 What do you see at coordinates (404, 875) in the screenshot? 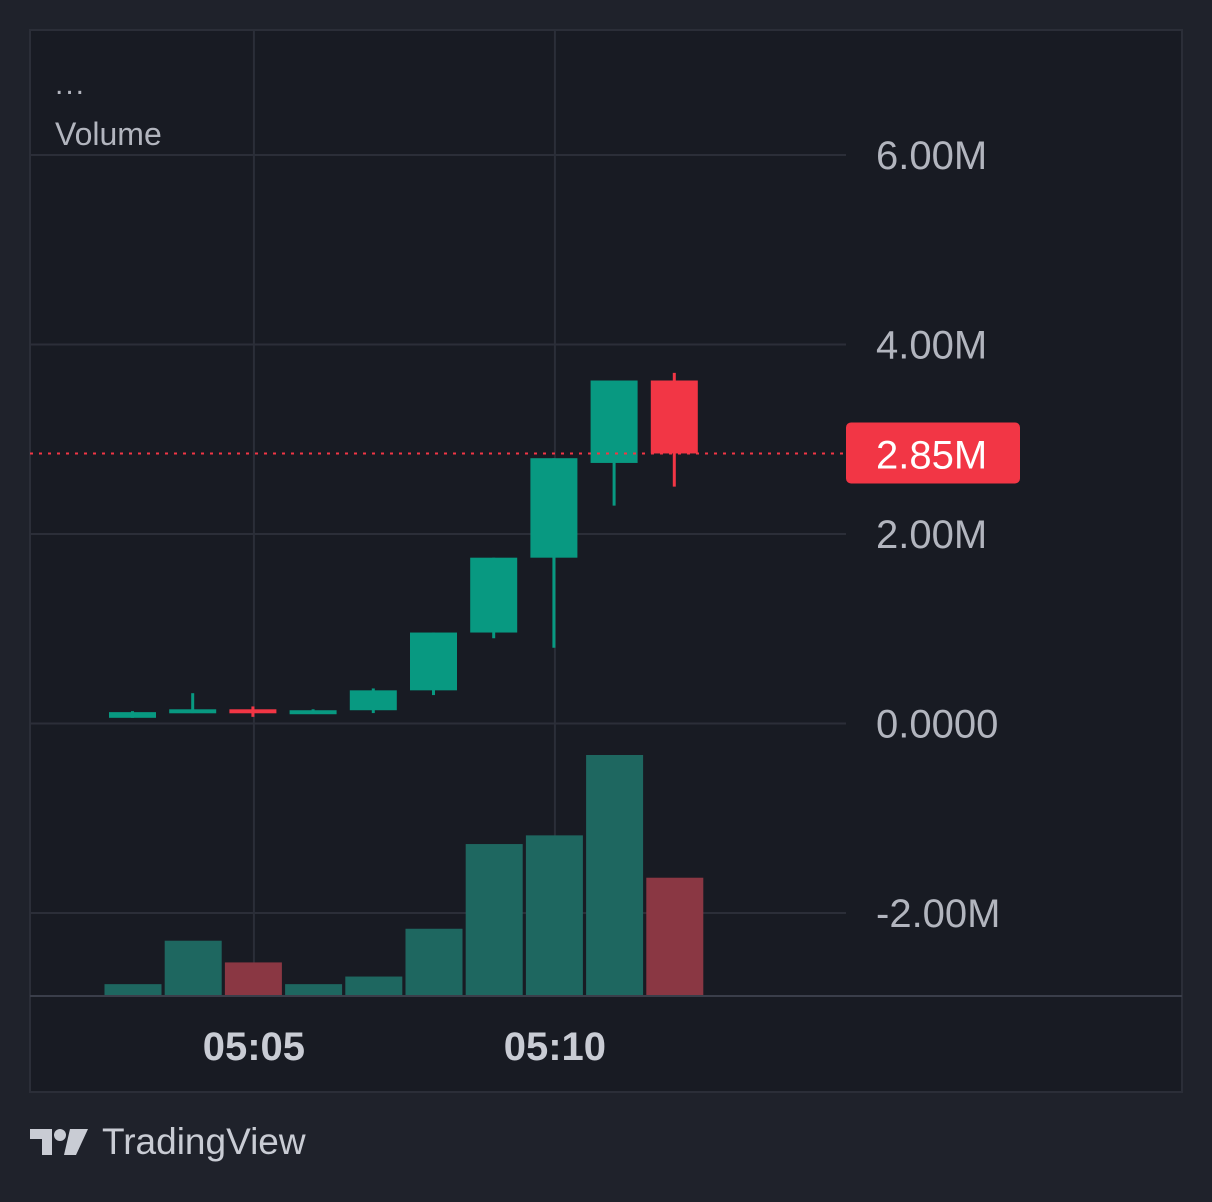
I see `volume-bars` at bounding box center [404, 875].